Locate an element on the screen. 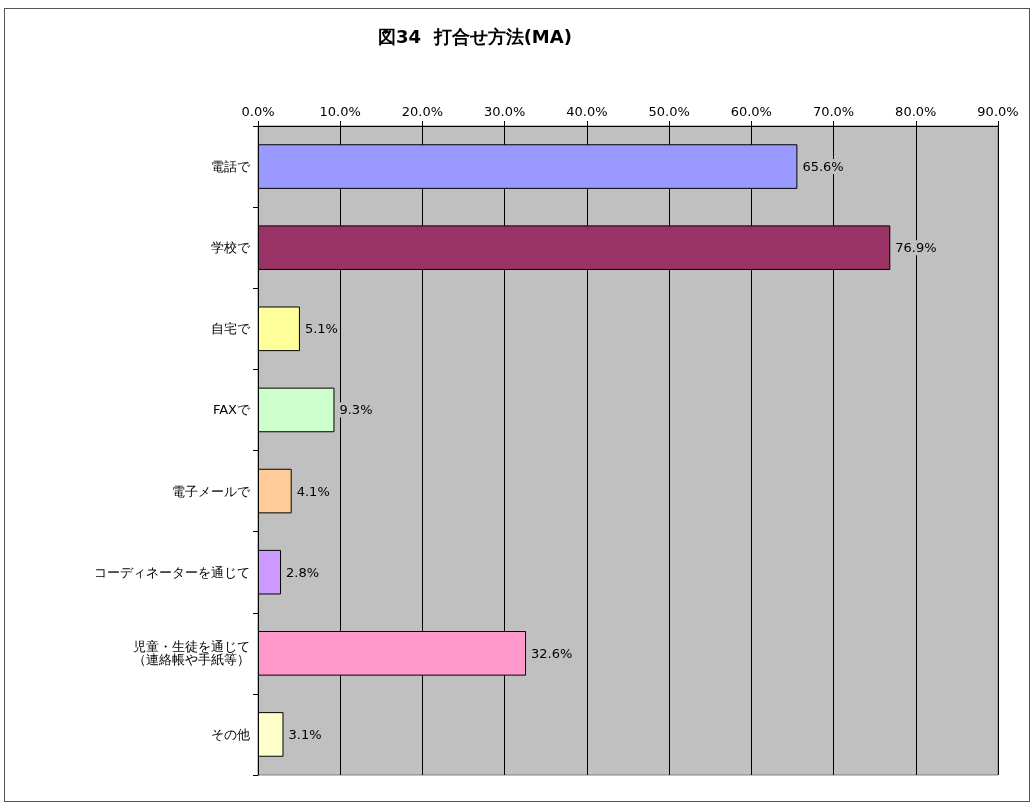  y-tick-label: 自宅で is located at coordinates (231, 329).